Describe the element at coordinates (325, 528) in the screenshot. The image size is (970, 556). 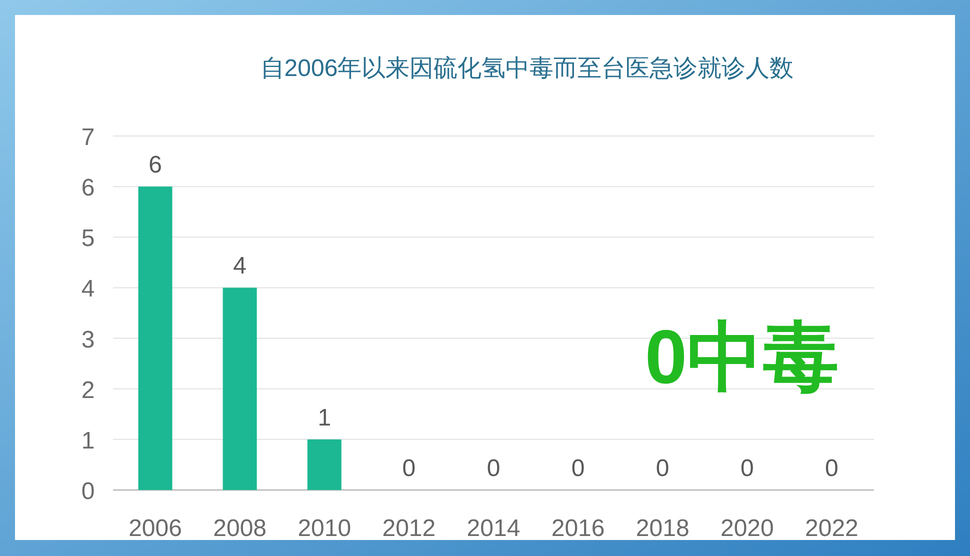
I see `x-tick-label: 2010` at that location.